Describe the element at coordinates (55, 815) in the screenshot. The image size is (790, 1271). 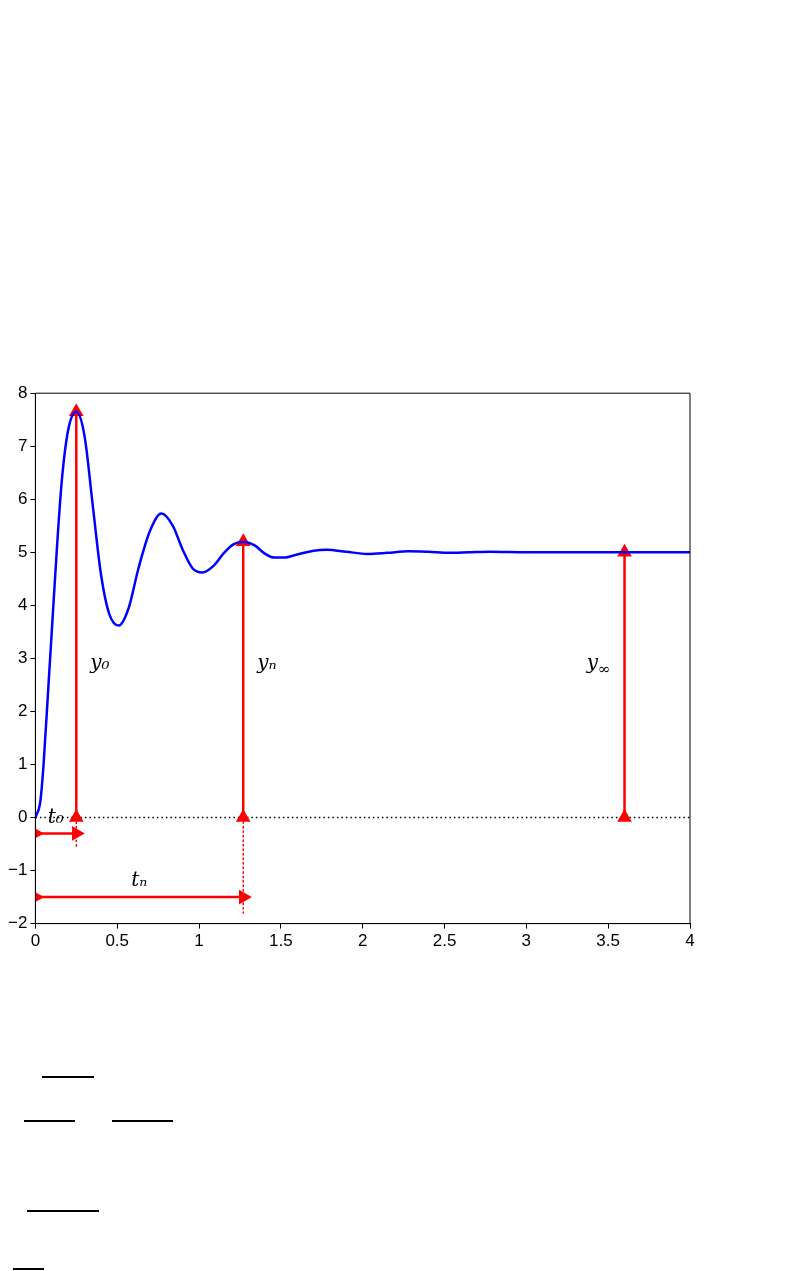
I see `annotation: t₀` at that location.